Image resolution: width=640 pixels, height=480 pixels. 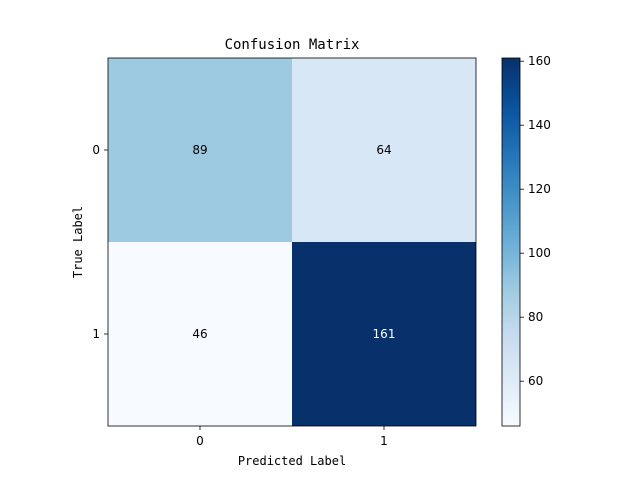 What do you see at coordinates (96, 334) in the screenshot?
I see `y-tick-label: 1` at bounding box center [96, 334].